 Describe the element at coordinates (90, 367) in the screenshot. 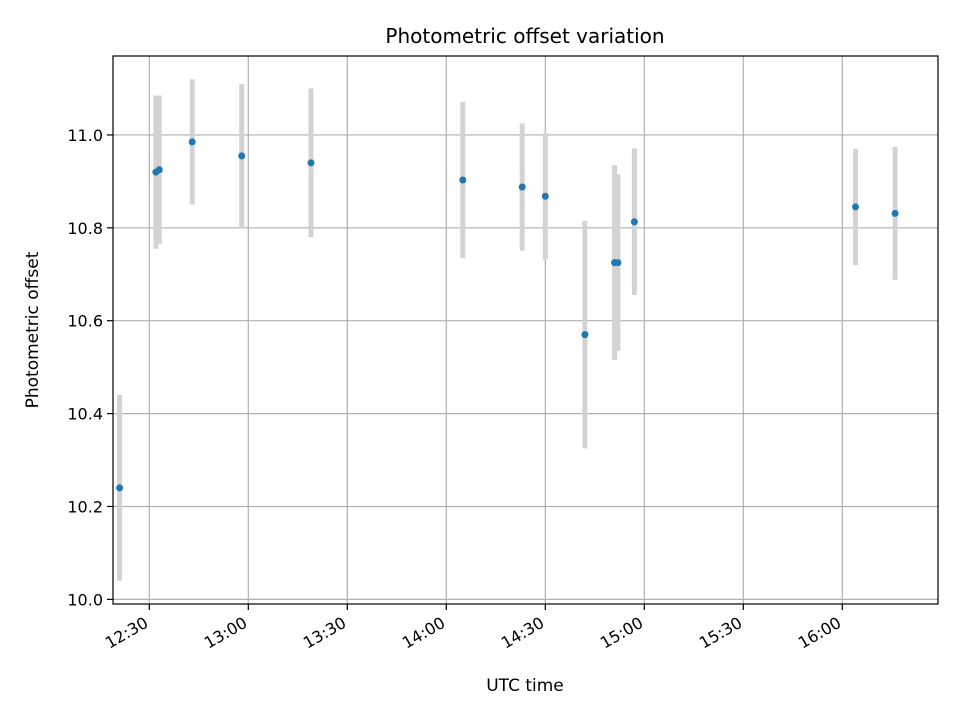

I see `y-axis-ticks: 10.0 10.2 10.4 10.6 10.8 11.0` at that location.